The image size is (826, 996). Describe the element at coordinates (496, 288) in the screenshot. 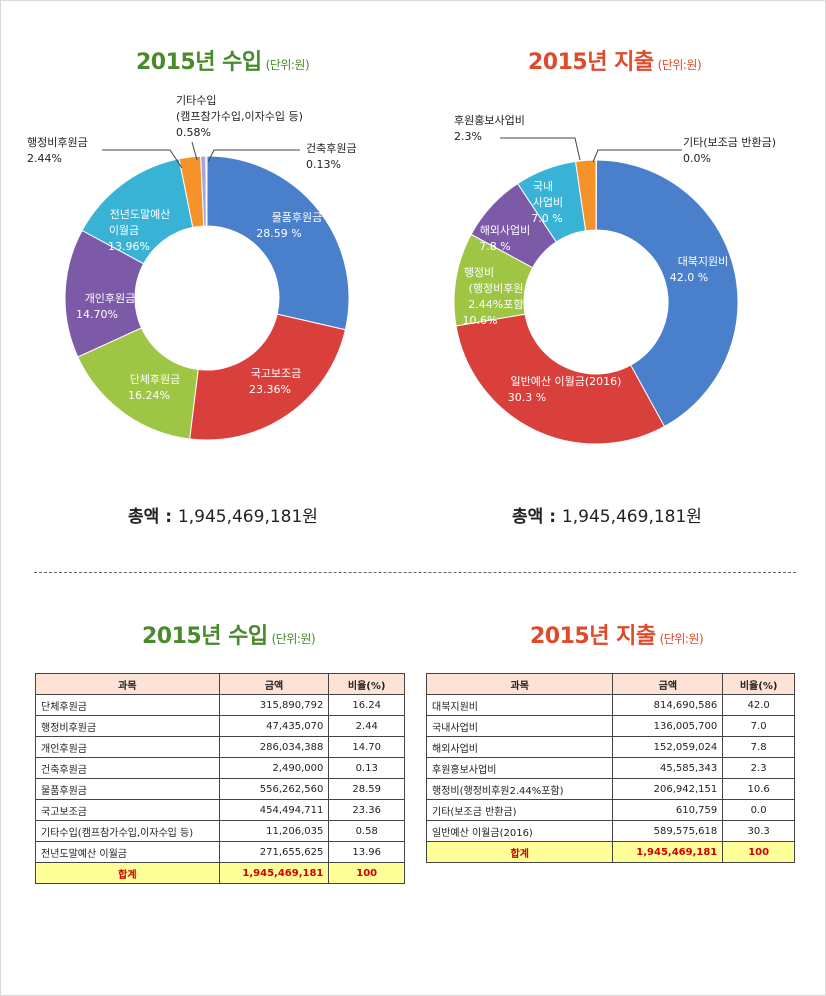

I see `expense-label-admin-2: (행정비후원` at that location.